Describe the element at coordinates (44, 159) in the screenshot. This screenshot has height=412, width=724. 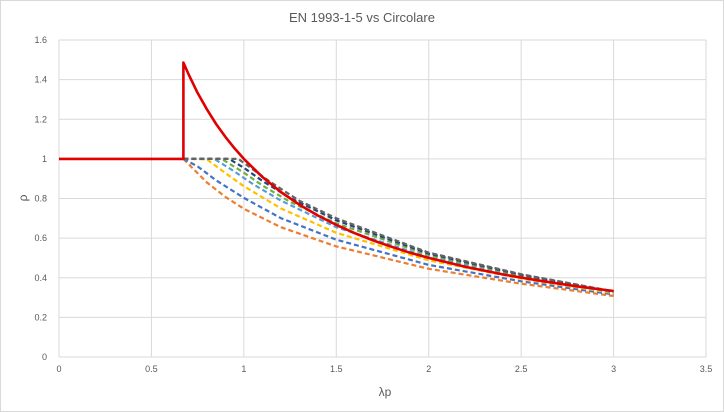
I see `y-tick-label: 1` at that location.